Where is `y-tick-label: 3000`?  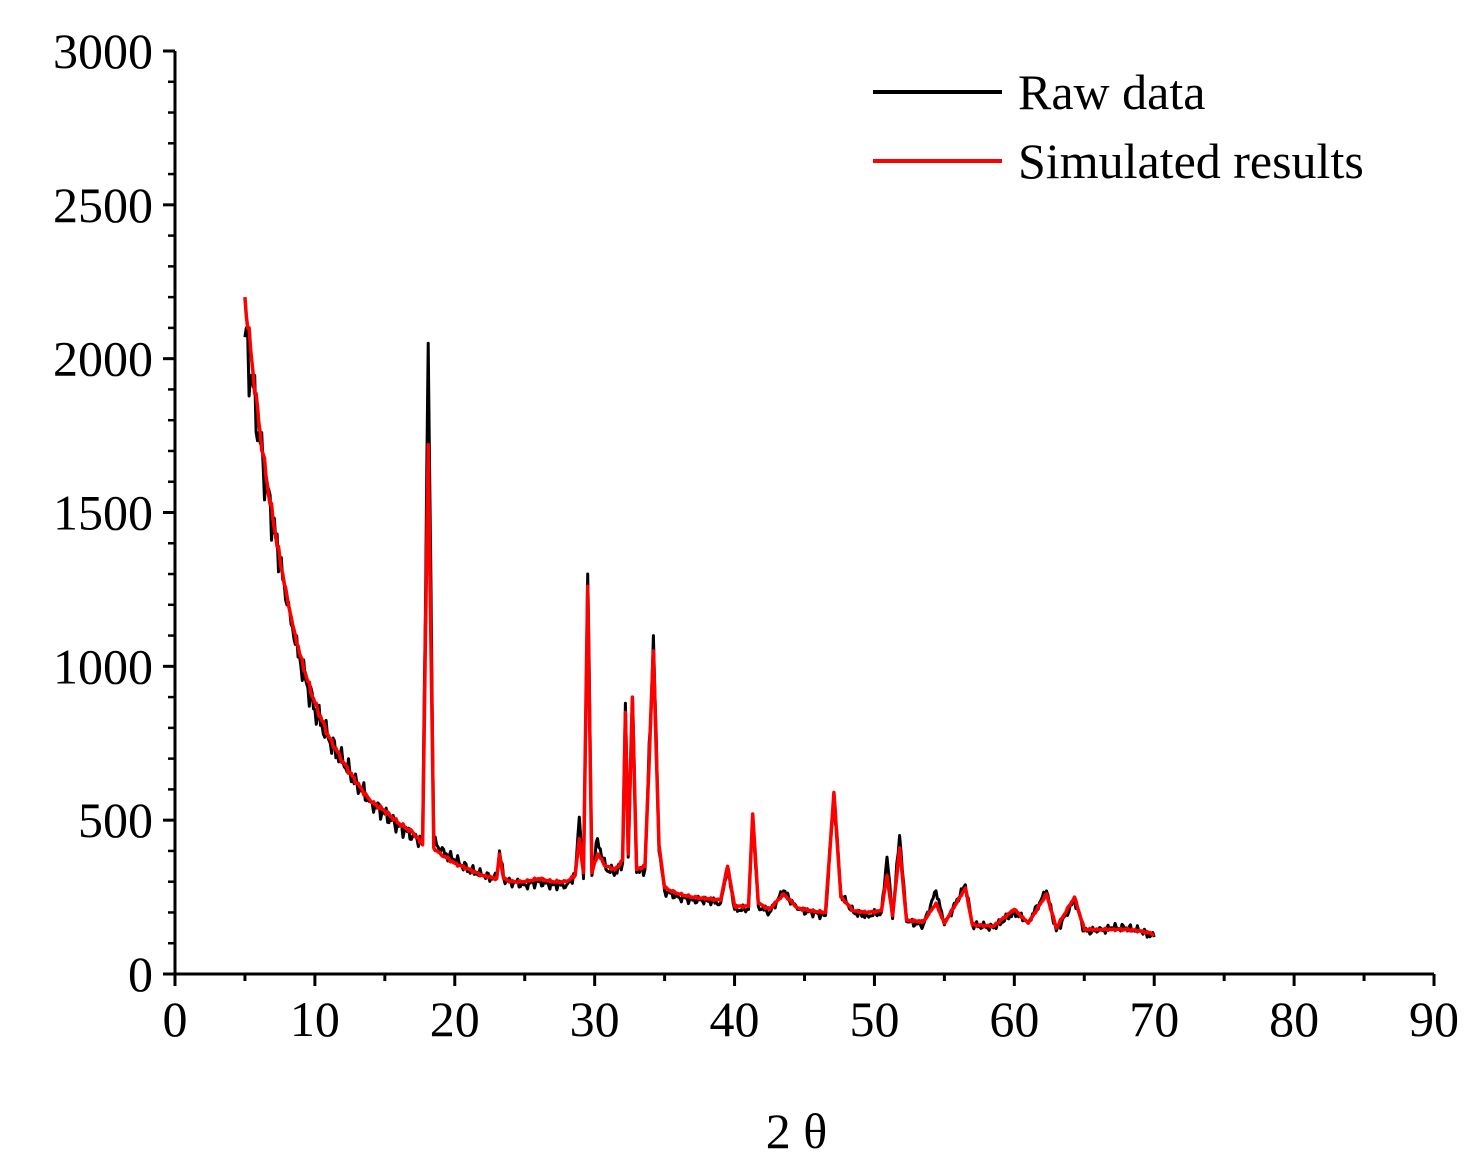
y-tick-label: 3000 is located at coordinates (103, 51).